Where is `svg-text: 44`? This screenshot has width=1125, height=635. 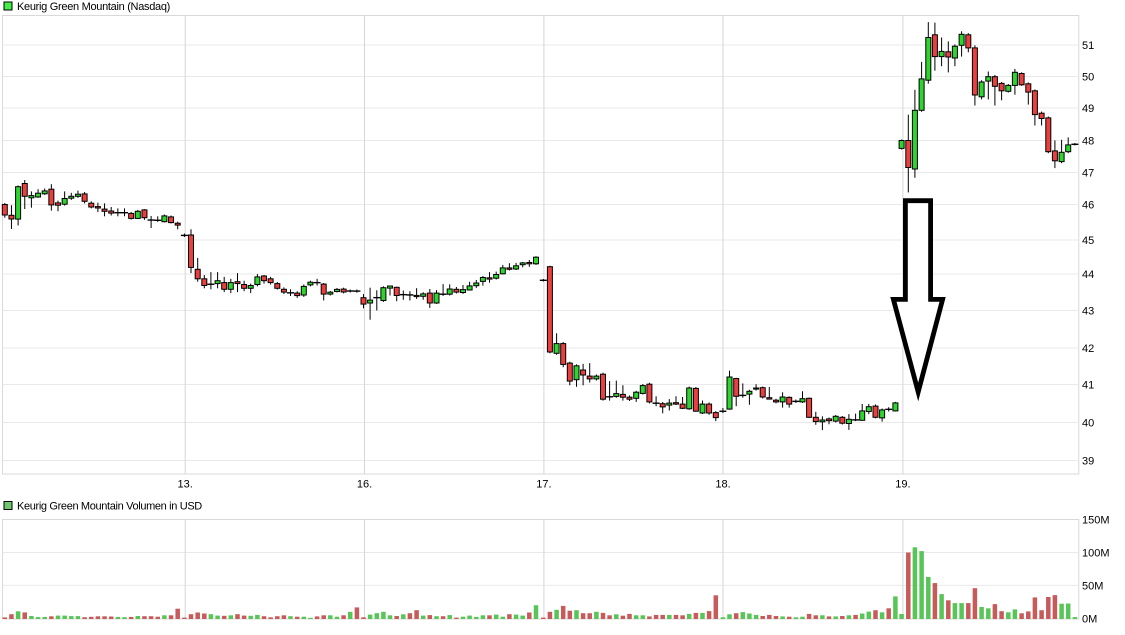 svg-text: 44 is located at coordinates (1088, 275).